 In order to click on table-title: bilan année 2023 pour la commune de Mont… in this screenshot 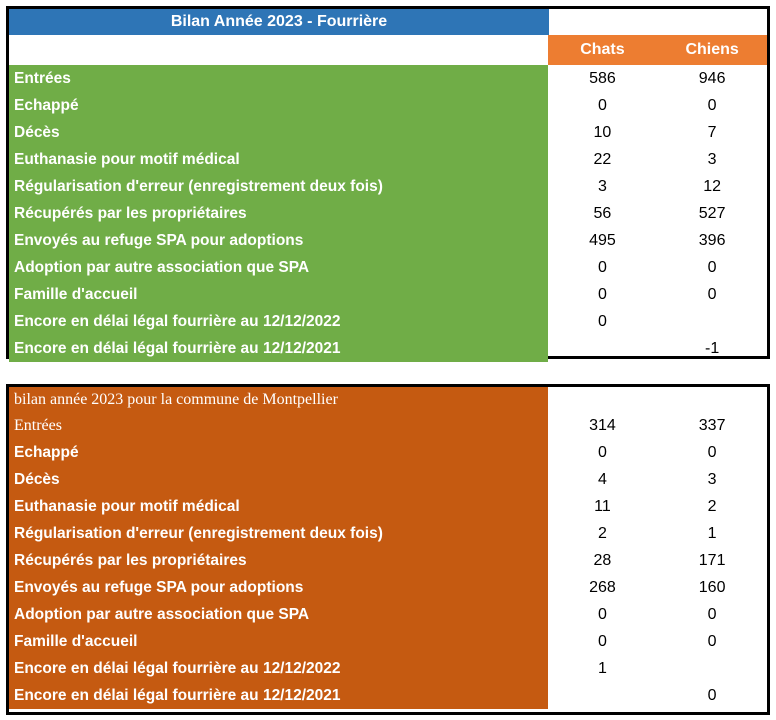, I will do `click(278, 399)`.